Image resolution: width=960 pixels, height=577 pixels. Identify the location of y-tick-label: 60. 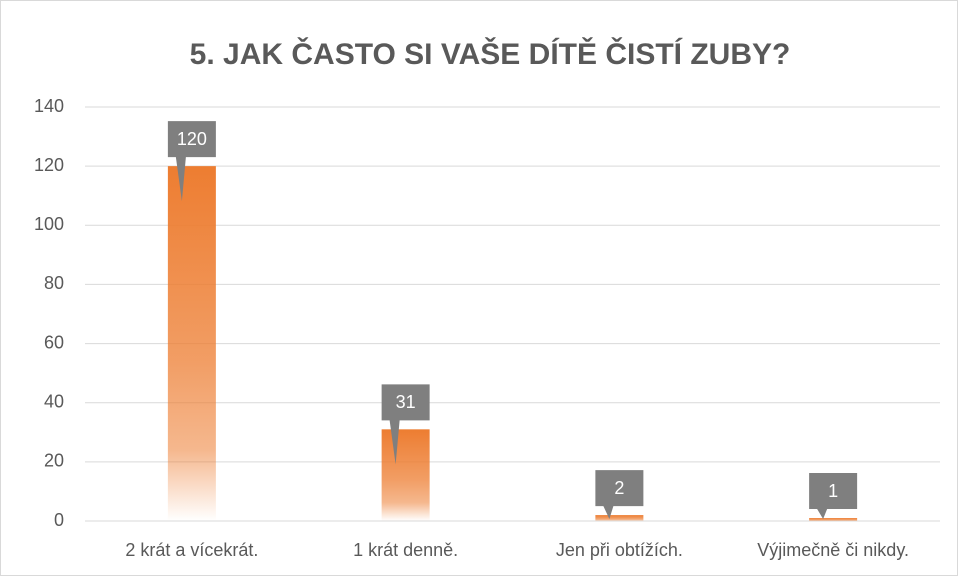
(54, 342).